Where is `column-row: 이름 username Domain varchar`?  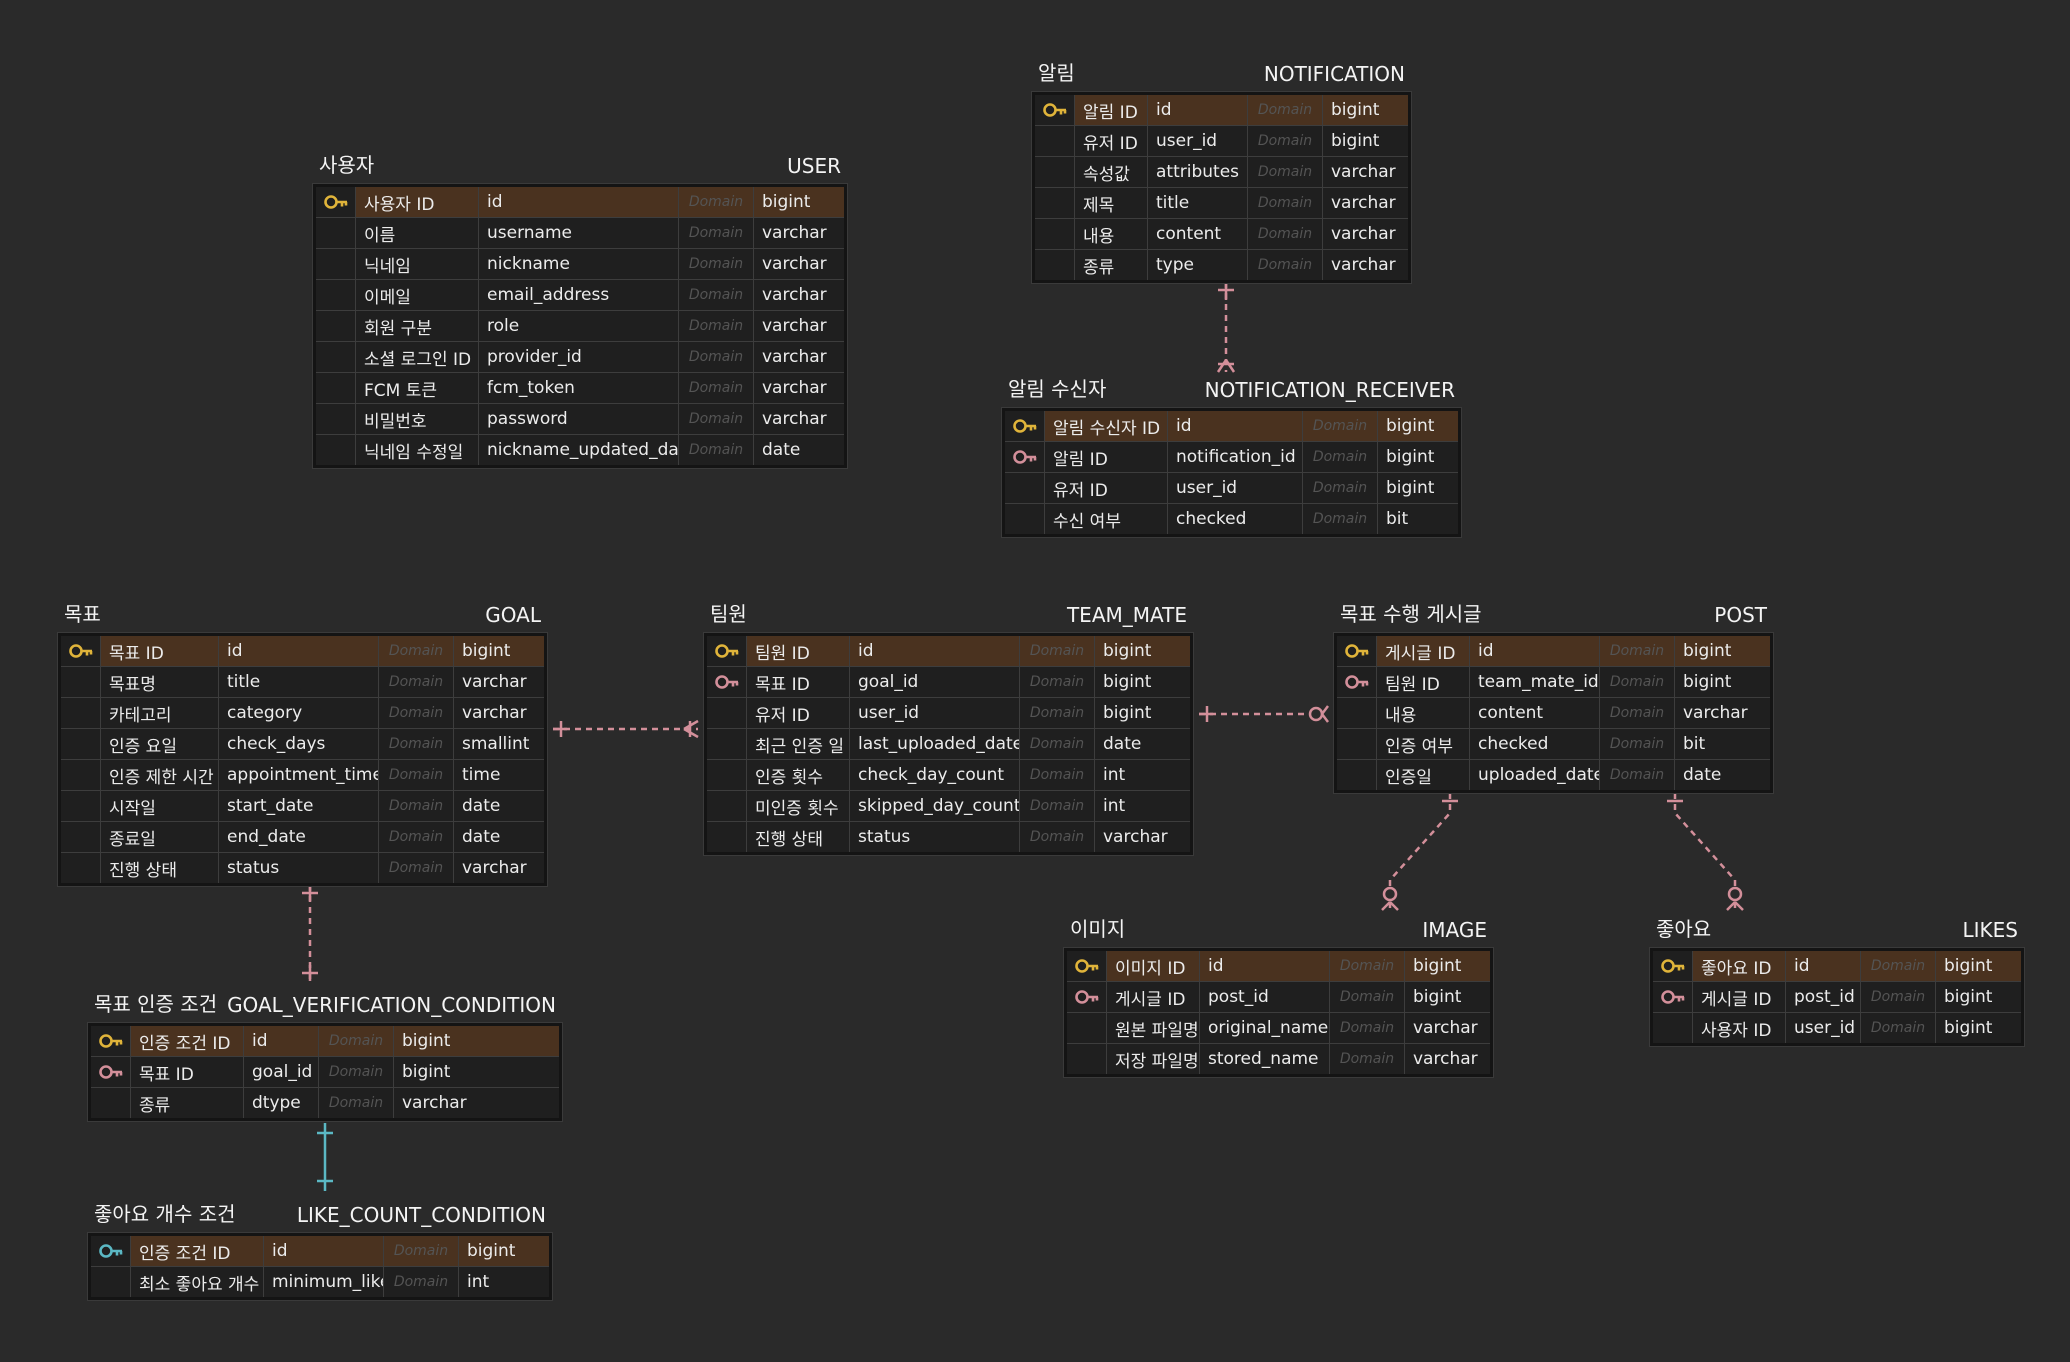
column-row: 이름 username Domain varchar is located at coordinates (580, 233).